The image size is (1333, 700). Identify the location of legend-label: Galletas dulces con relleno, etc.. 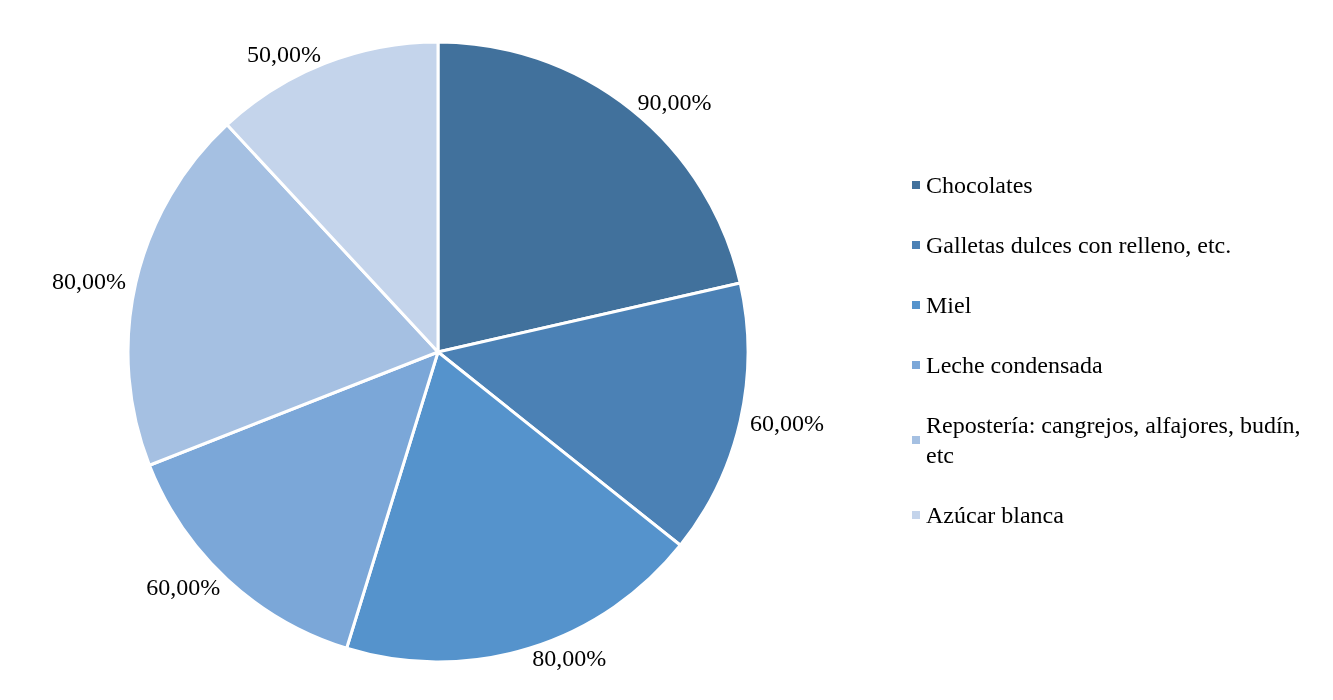
(1079, 245).